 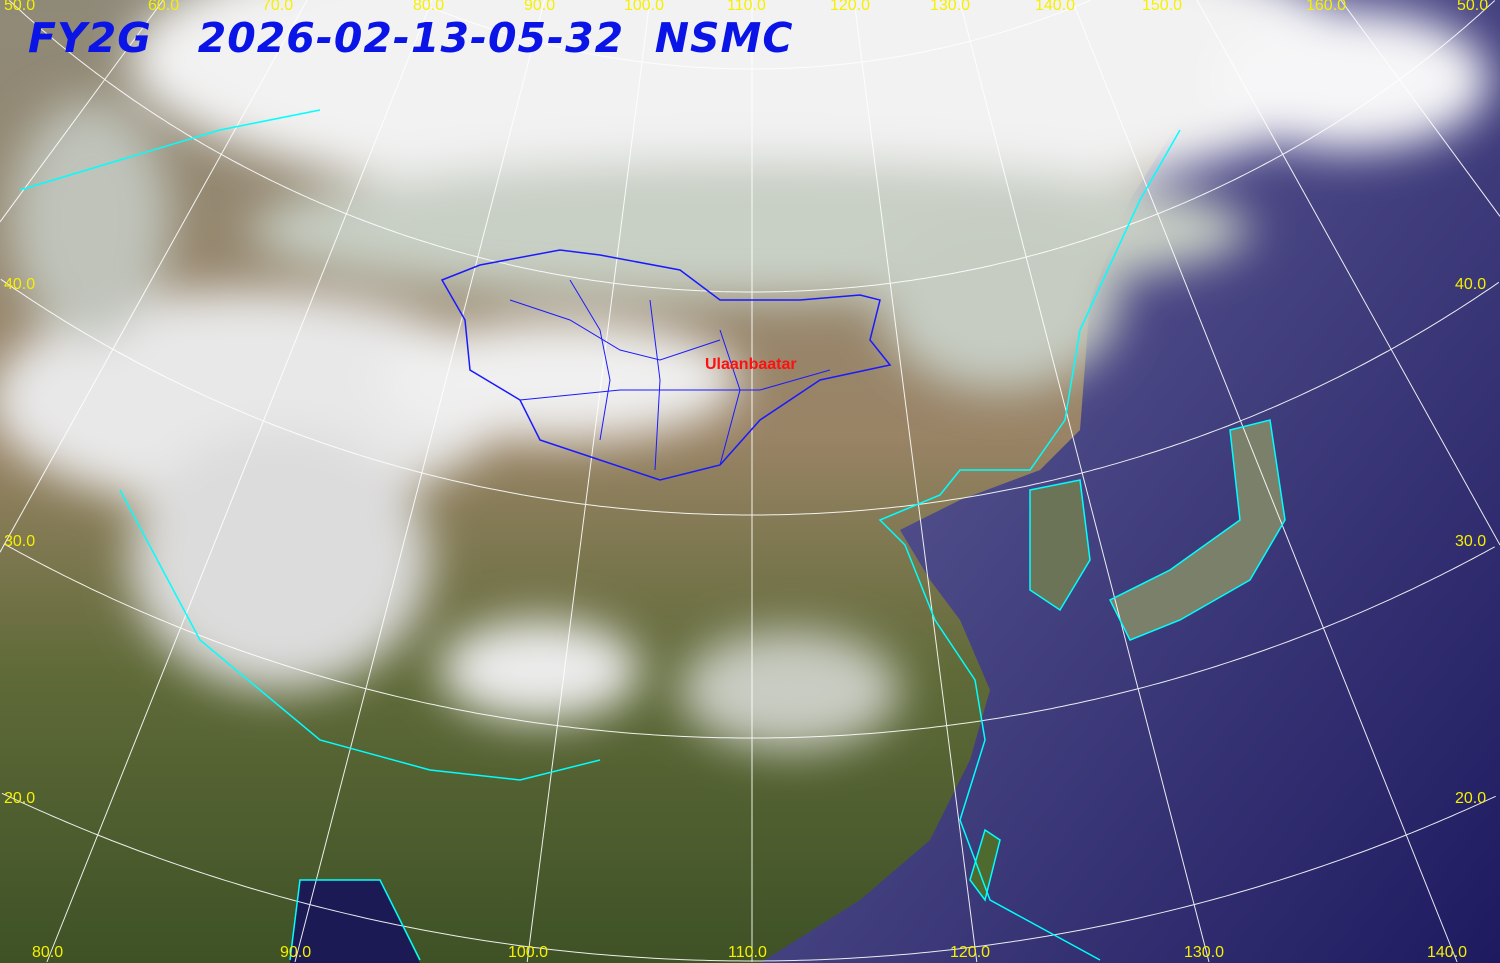 I want to click on image-title: FY2G 2026-02-13-05-32 NSMC, so click(x=410, y=38).